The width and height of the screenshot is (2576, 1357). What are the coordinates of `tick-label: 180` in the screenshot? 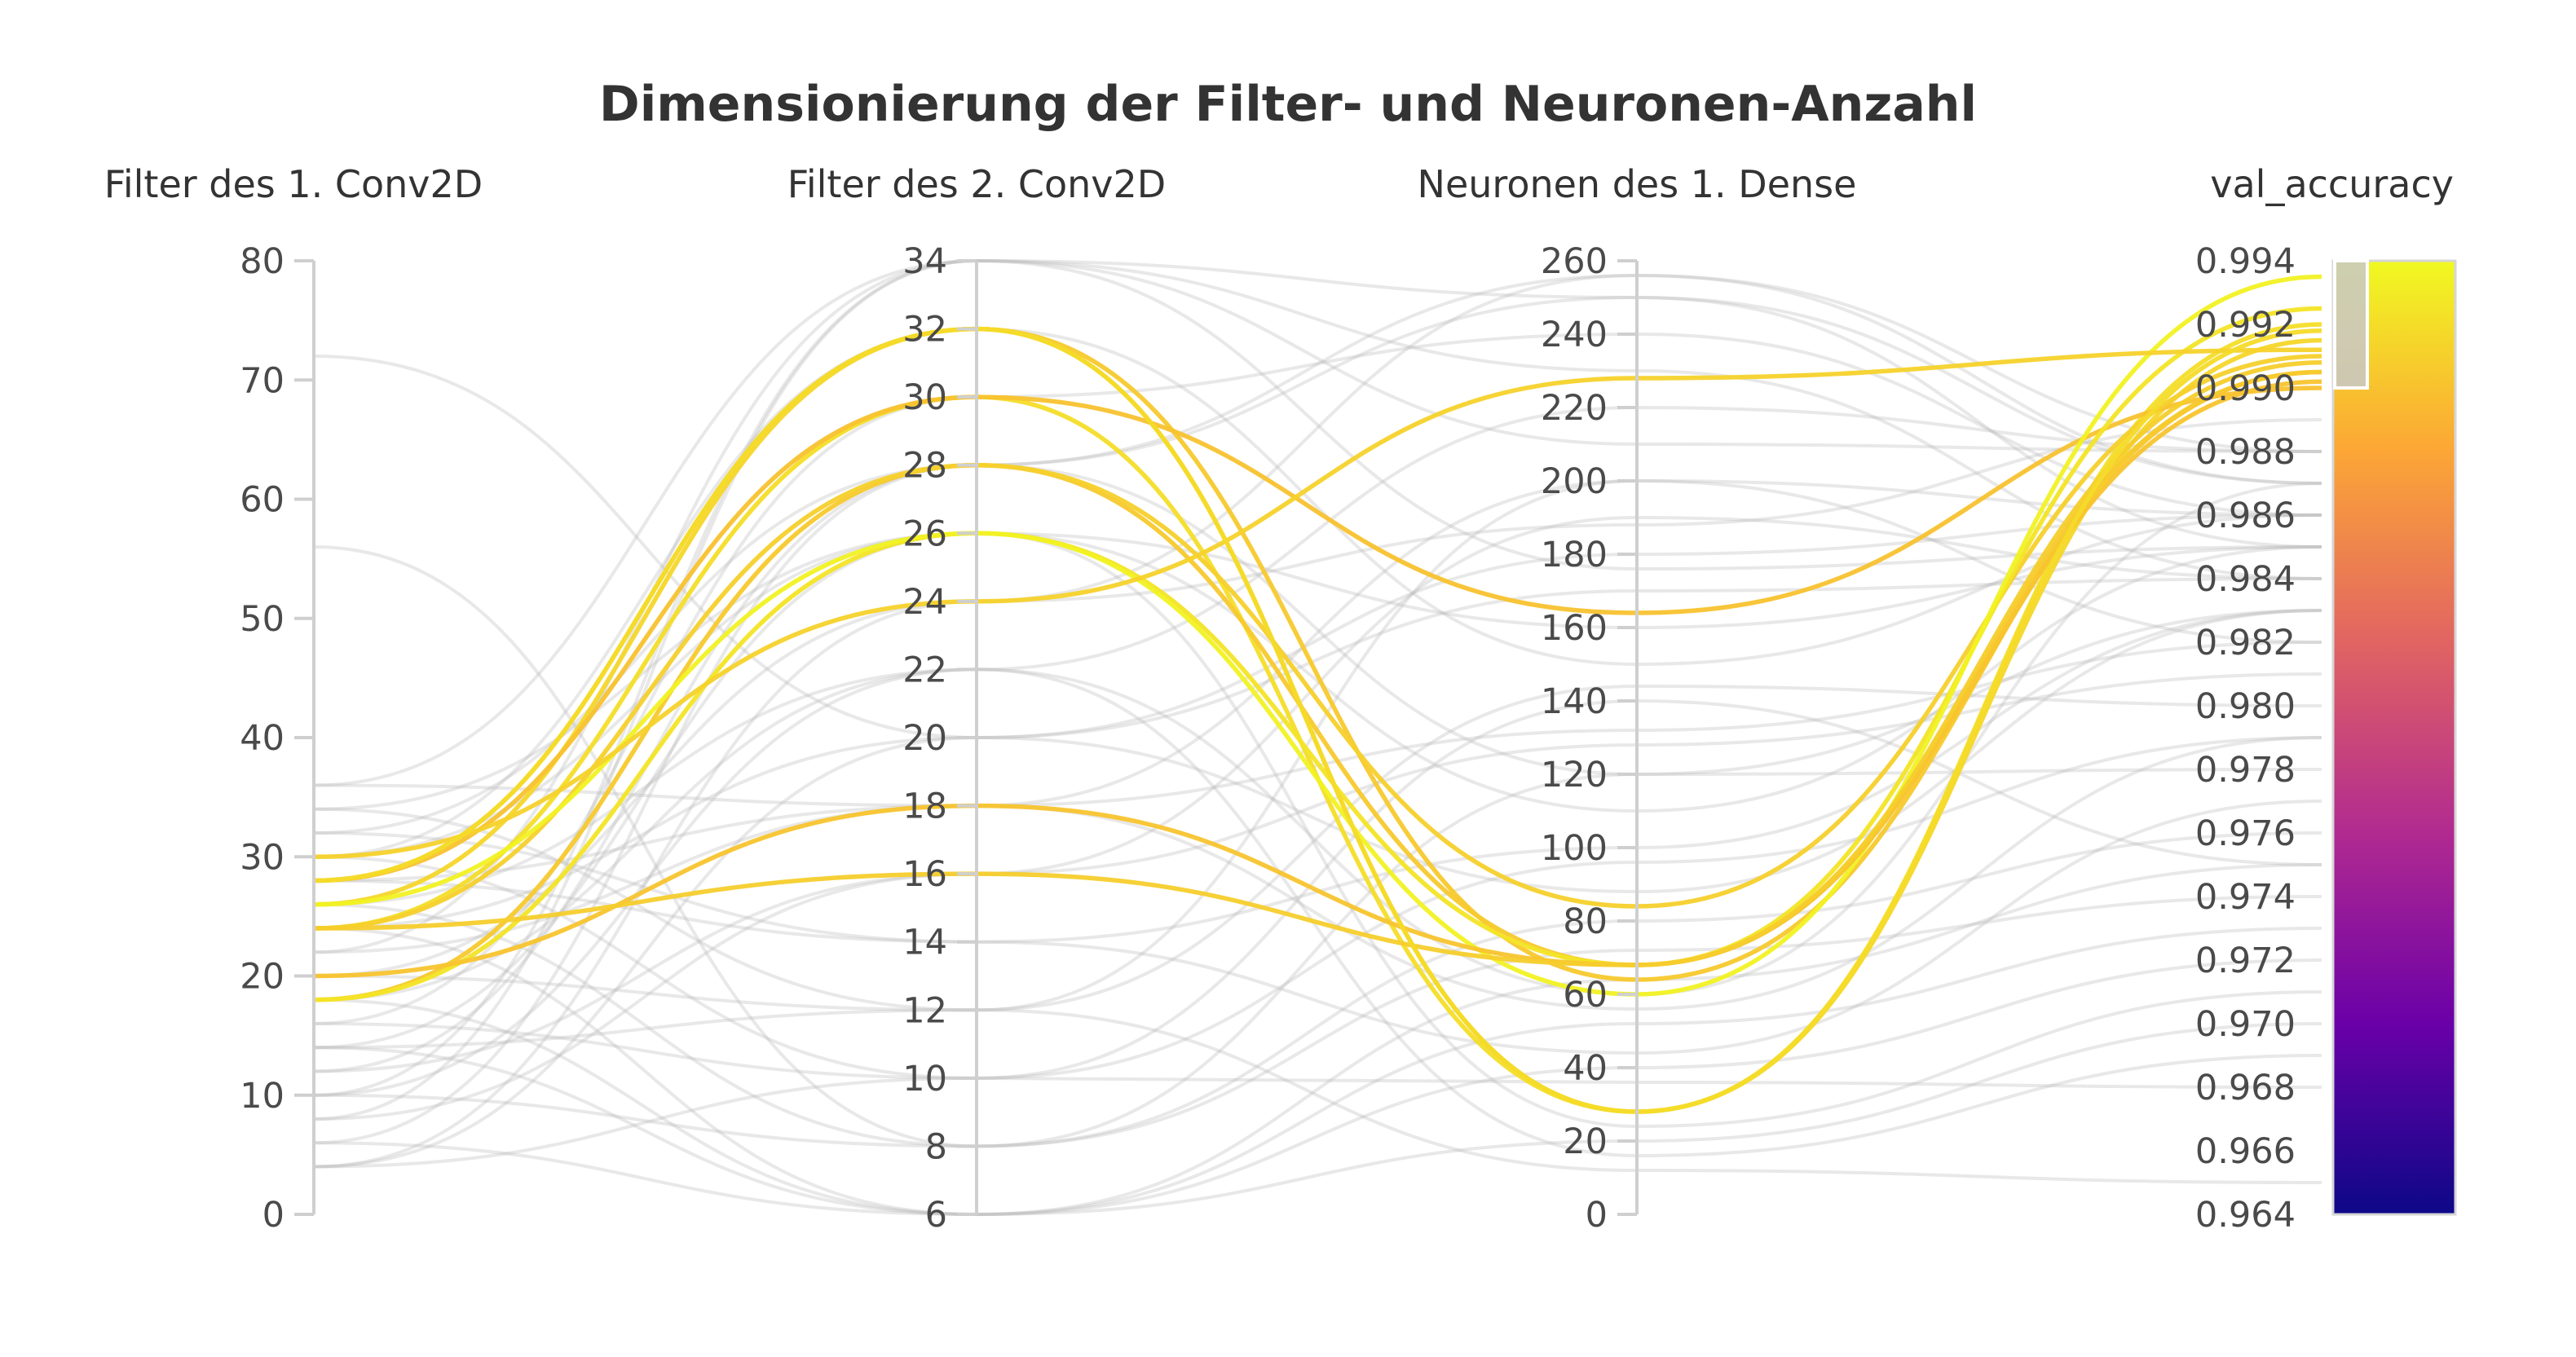 It's located at (1574, 555).